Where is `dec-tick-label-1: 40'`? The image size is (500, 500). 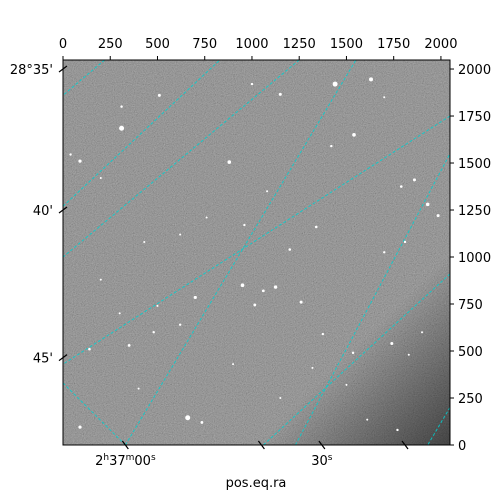
dec-tick-label-1: 40' is located at coordinates (43, 211).